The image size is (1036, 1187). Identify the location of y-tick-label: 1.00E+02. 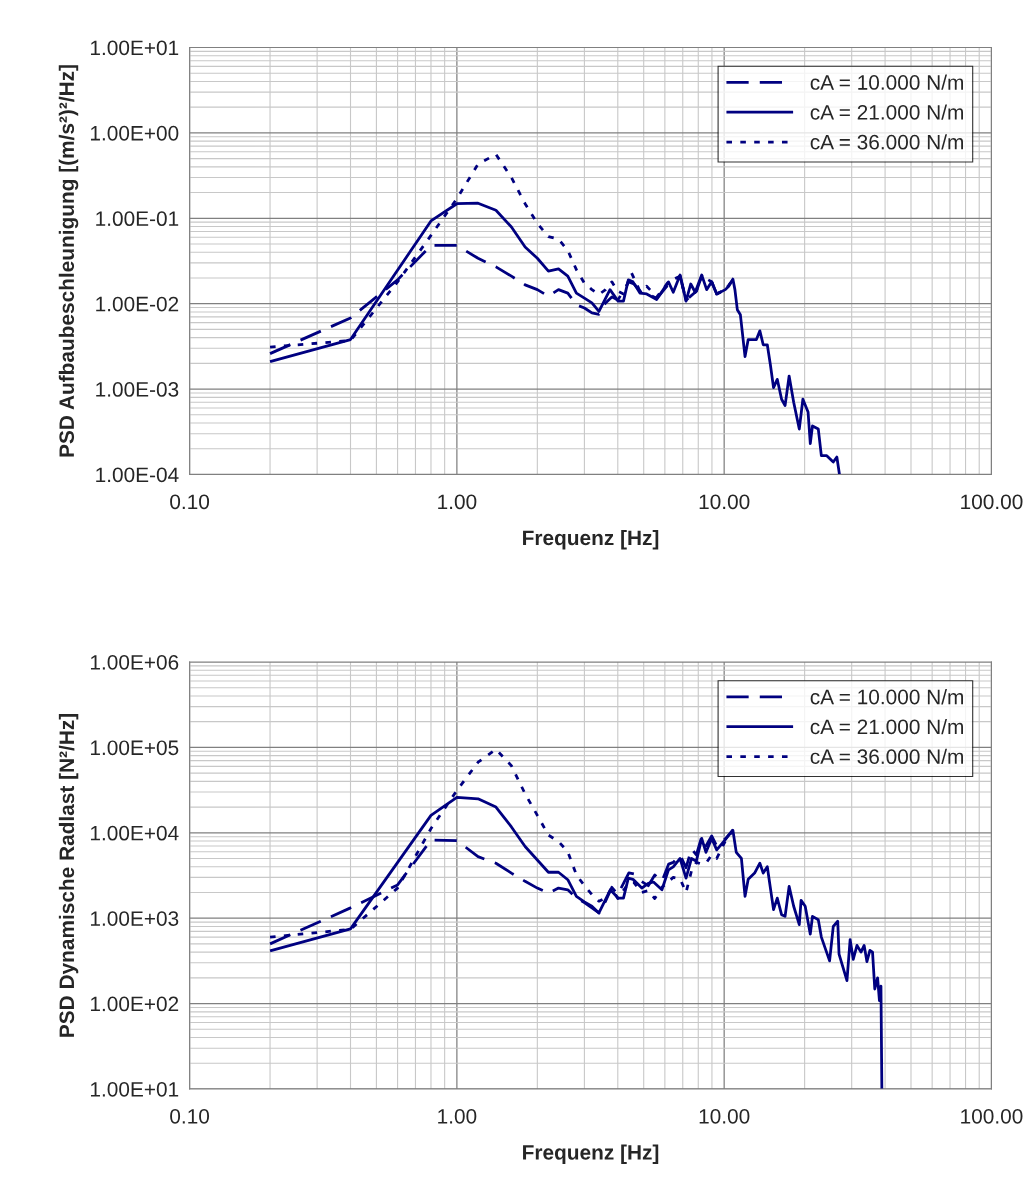
(134, 1004).